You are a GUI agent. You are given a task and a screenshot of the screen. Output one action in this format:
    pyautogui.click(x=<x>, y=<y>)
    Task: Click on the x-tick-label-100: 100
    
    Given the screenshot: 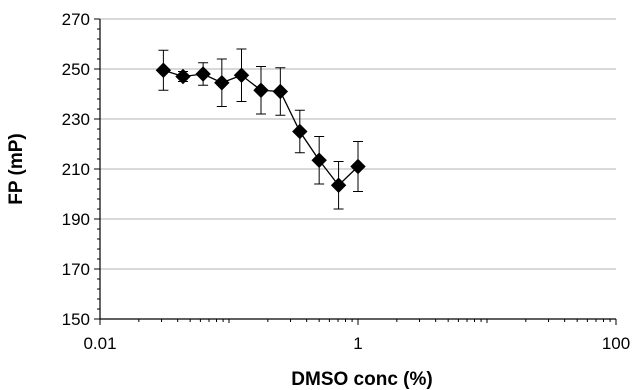 What is the action you would take?
    pyautogui.click(x=616, y=343)
    